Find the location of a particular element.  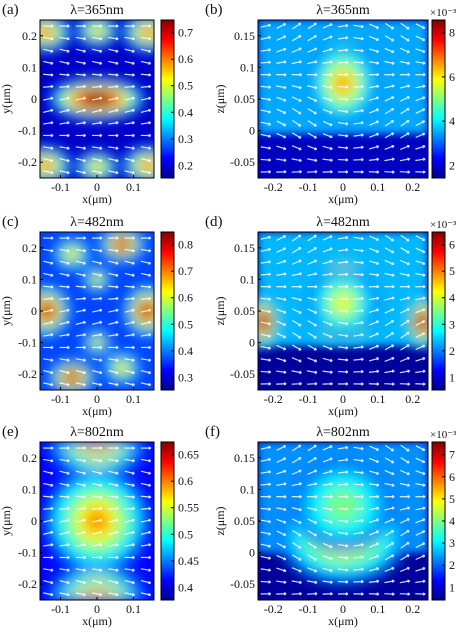

colorbar-tick-label: 0.65 is located at coordinates (188, 455).